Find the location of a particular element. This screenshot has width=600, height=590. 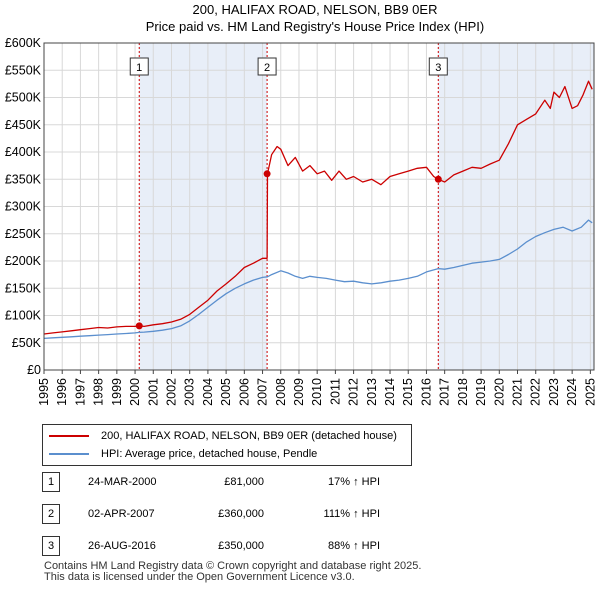

y-tick-label: £300K is located at coordinates (23, 207).